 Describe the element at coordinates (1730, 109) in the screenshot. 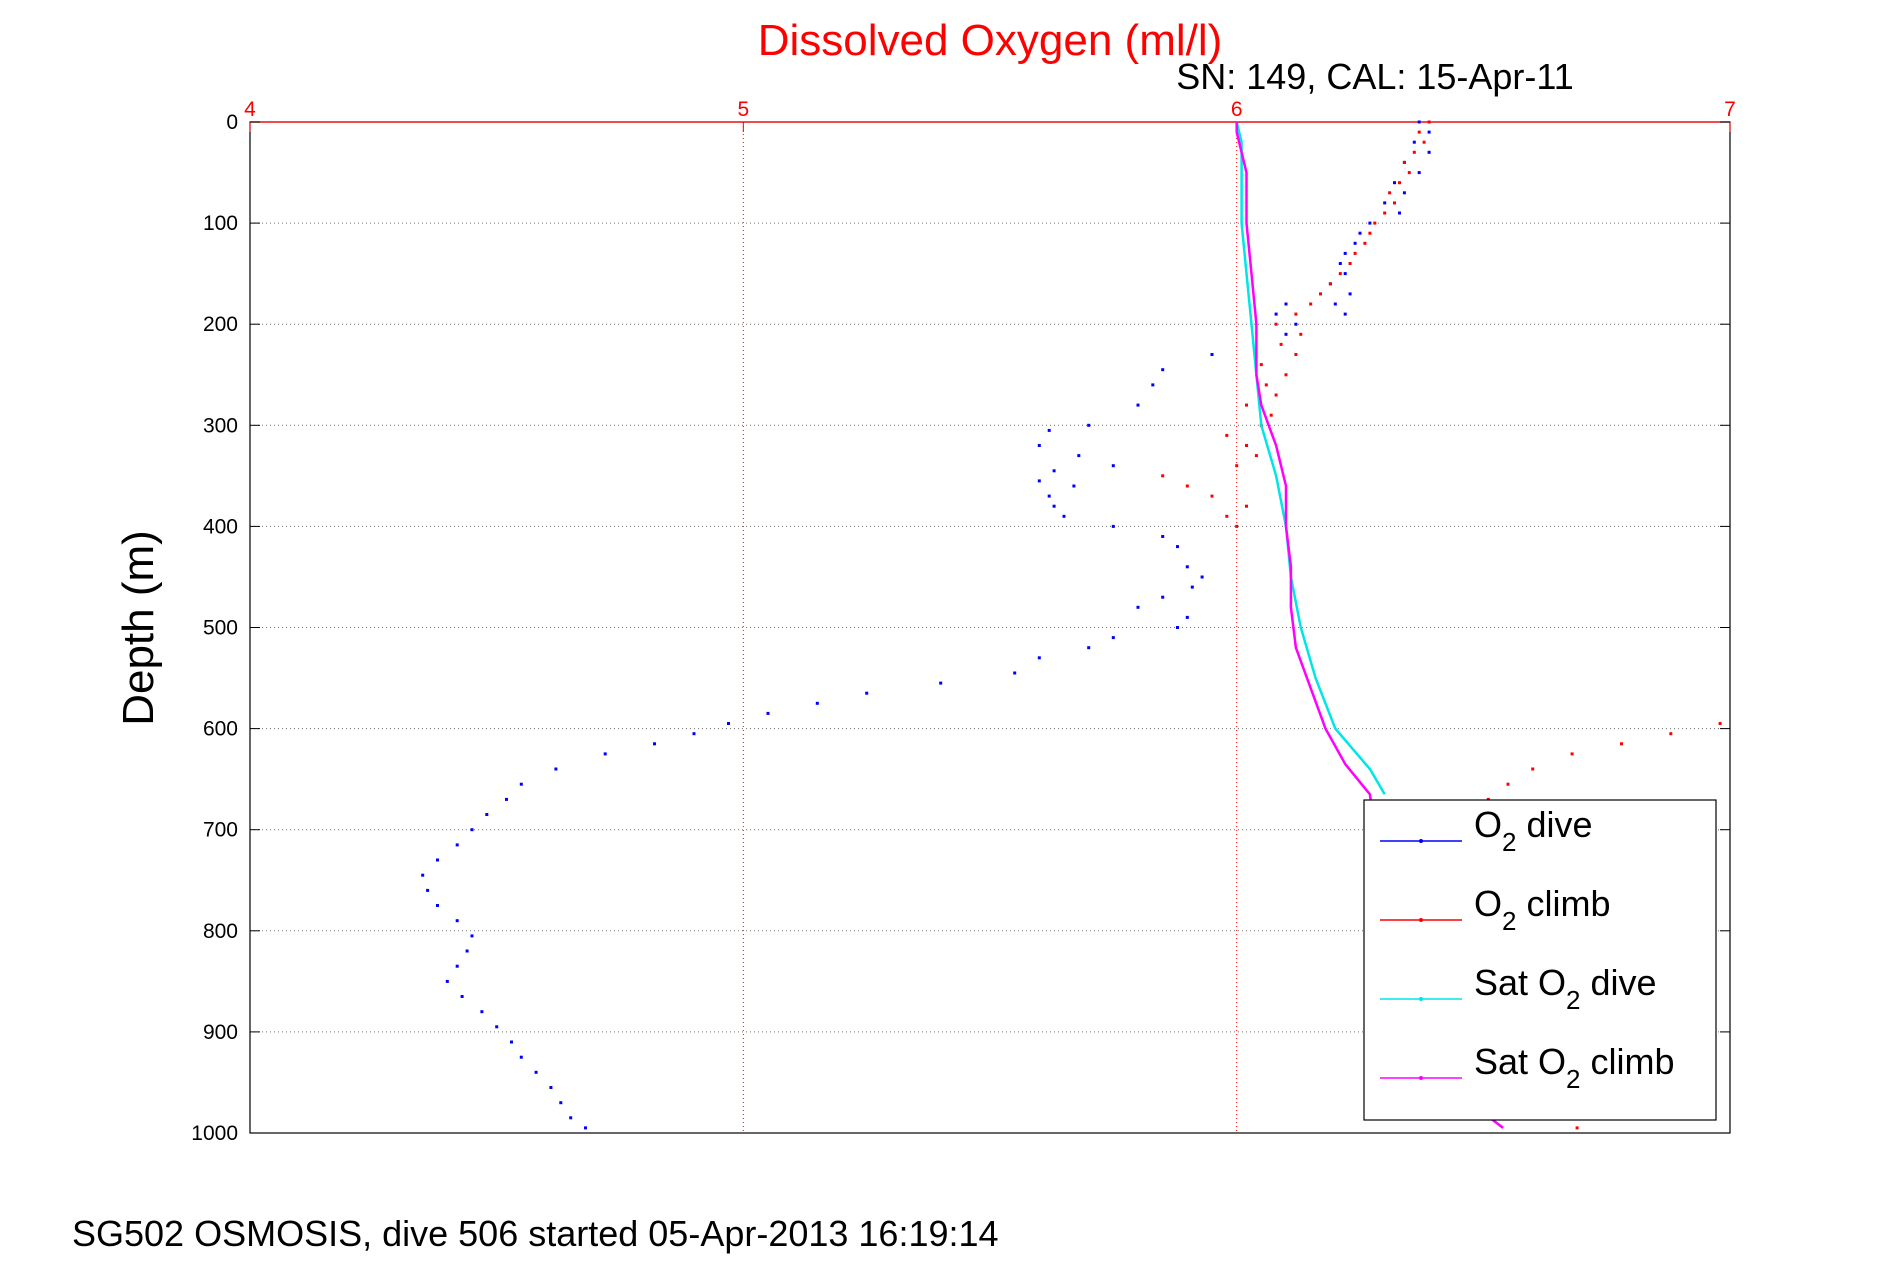

I see `x-tick-label: 7` at that location.